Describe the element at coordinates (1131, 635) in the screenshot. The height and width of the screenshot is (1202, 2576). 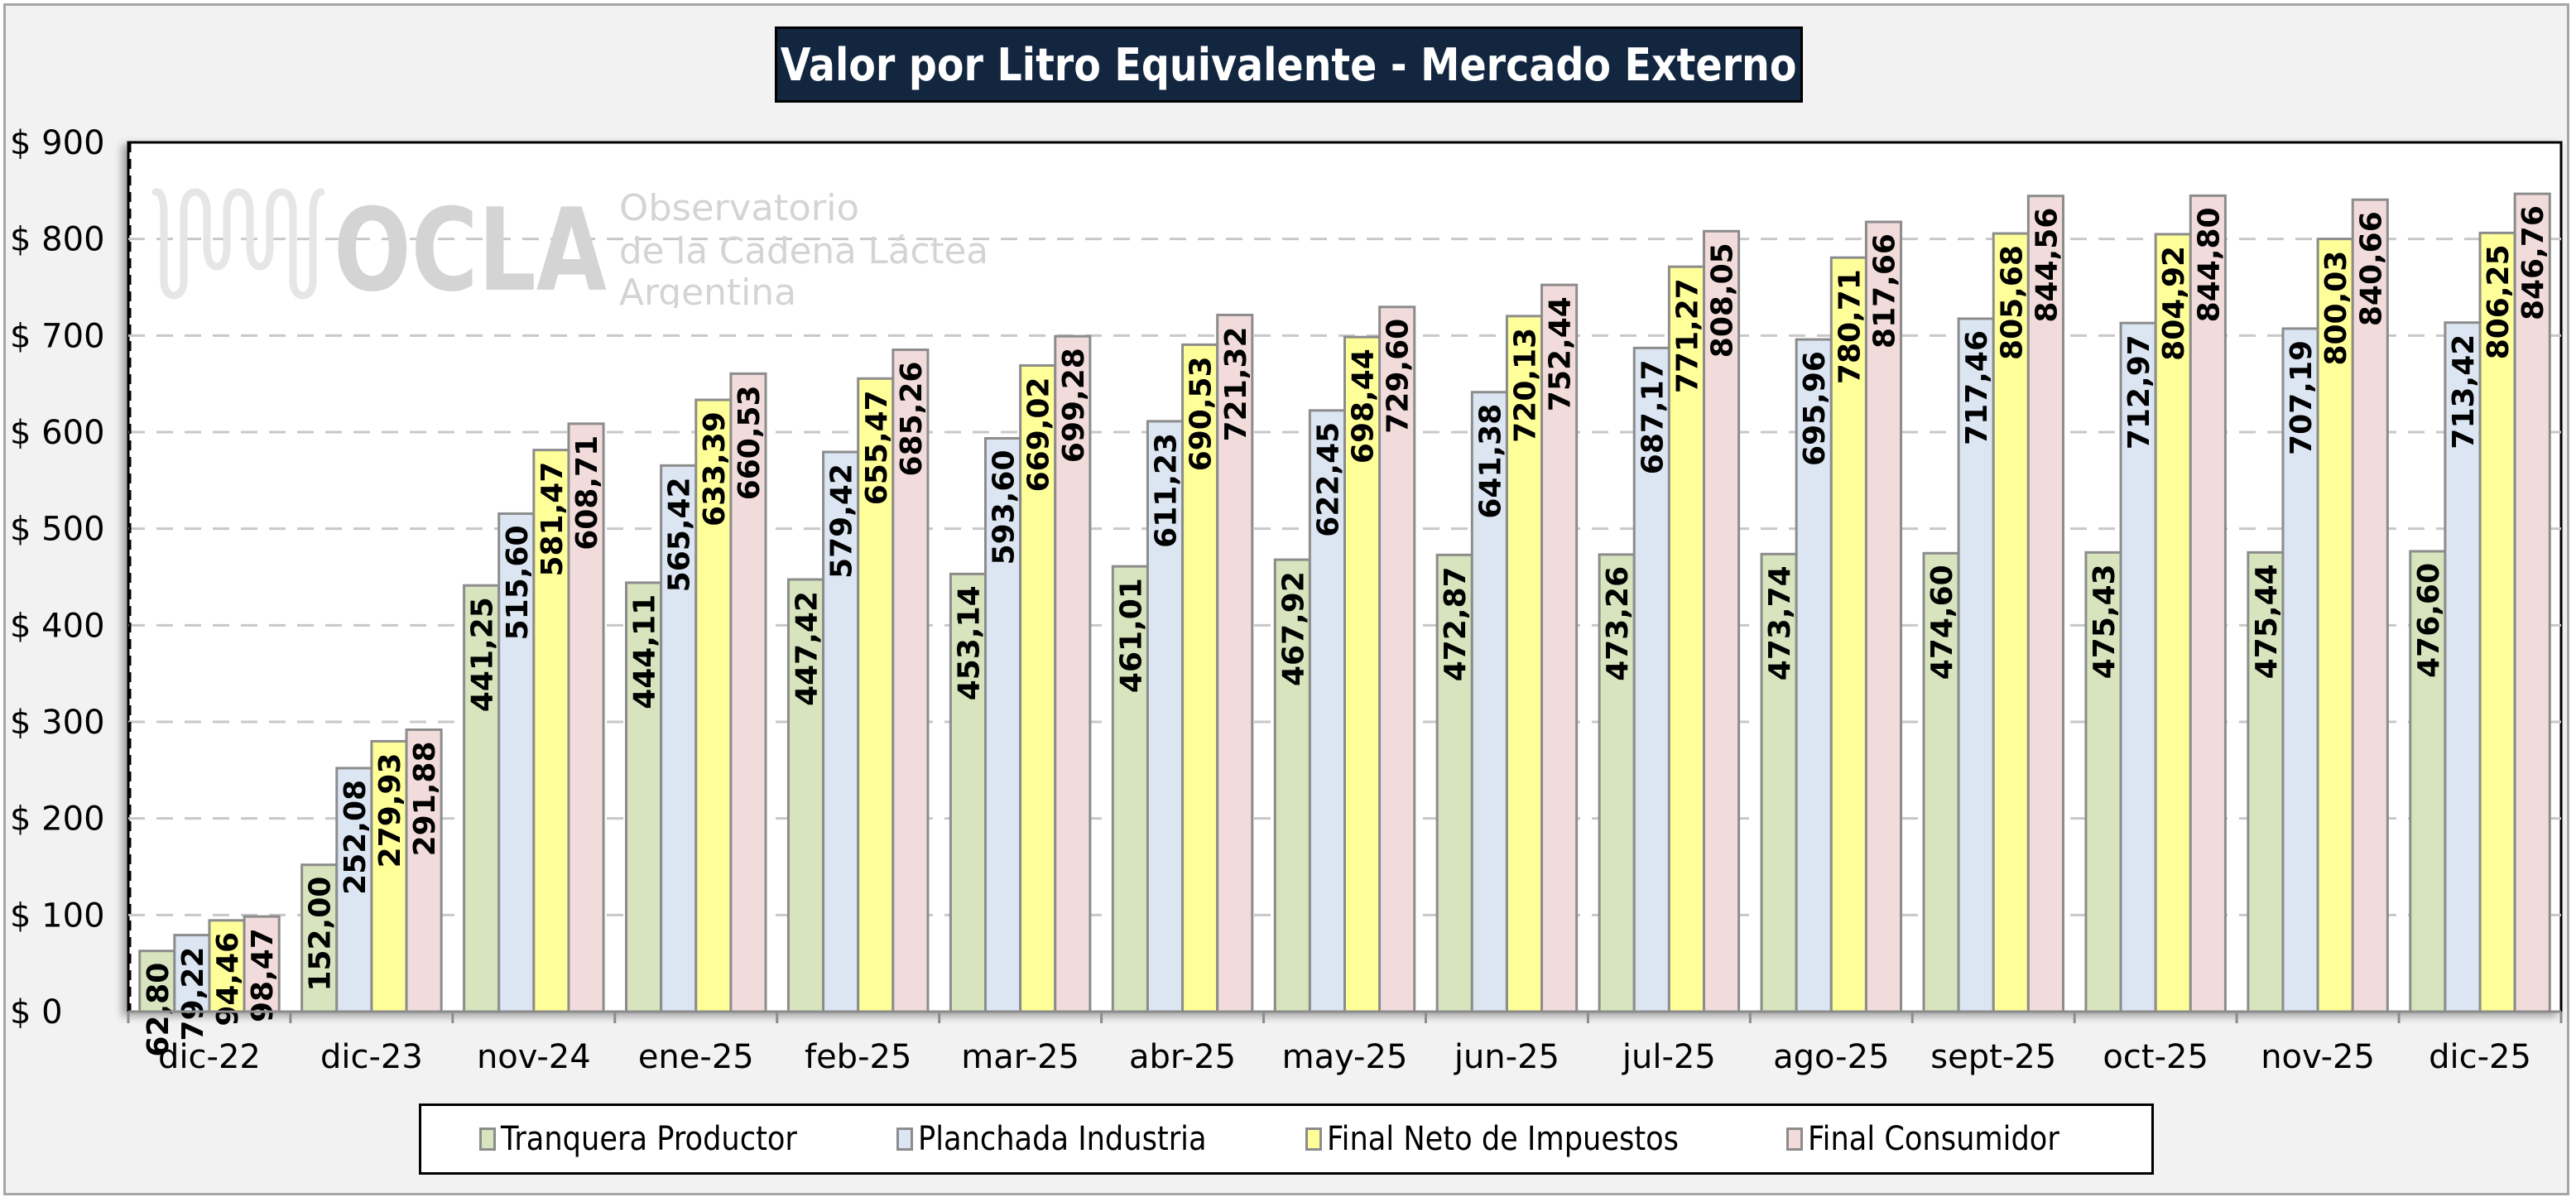
I see `data-label: 461,01` at that location.